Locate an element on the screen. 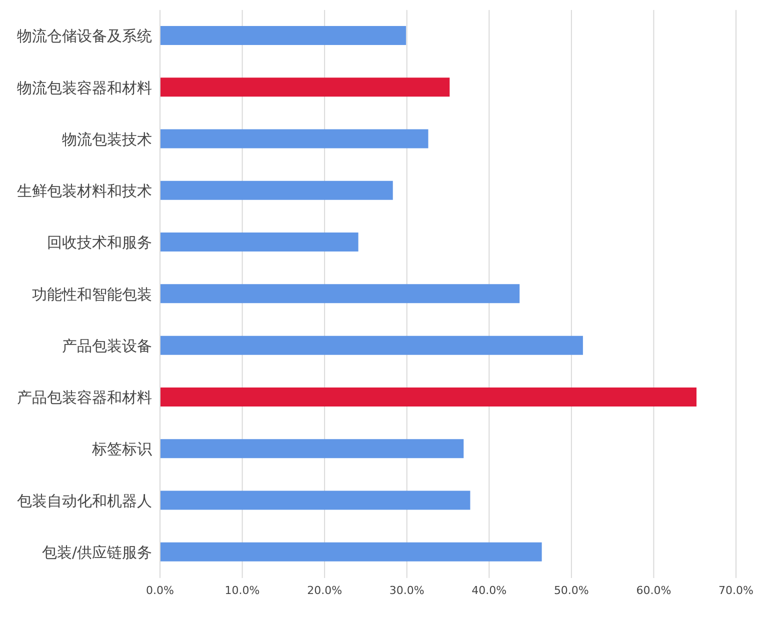 This screenshot has width=762, height=637. x-tick-label: 10.0% is located at coordinates (242, 590).